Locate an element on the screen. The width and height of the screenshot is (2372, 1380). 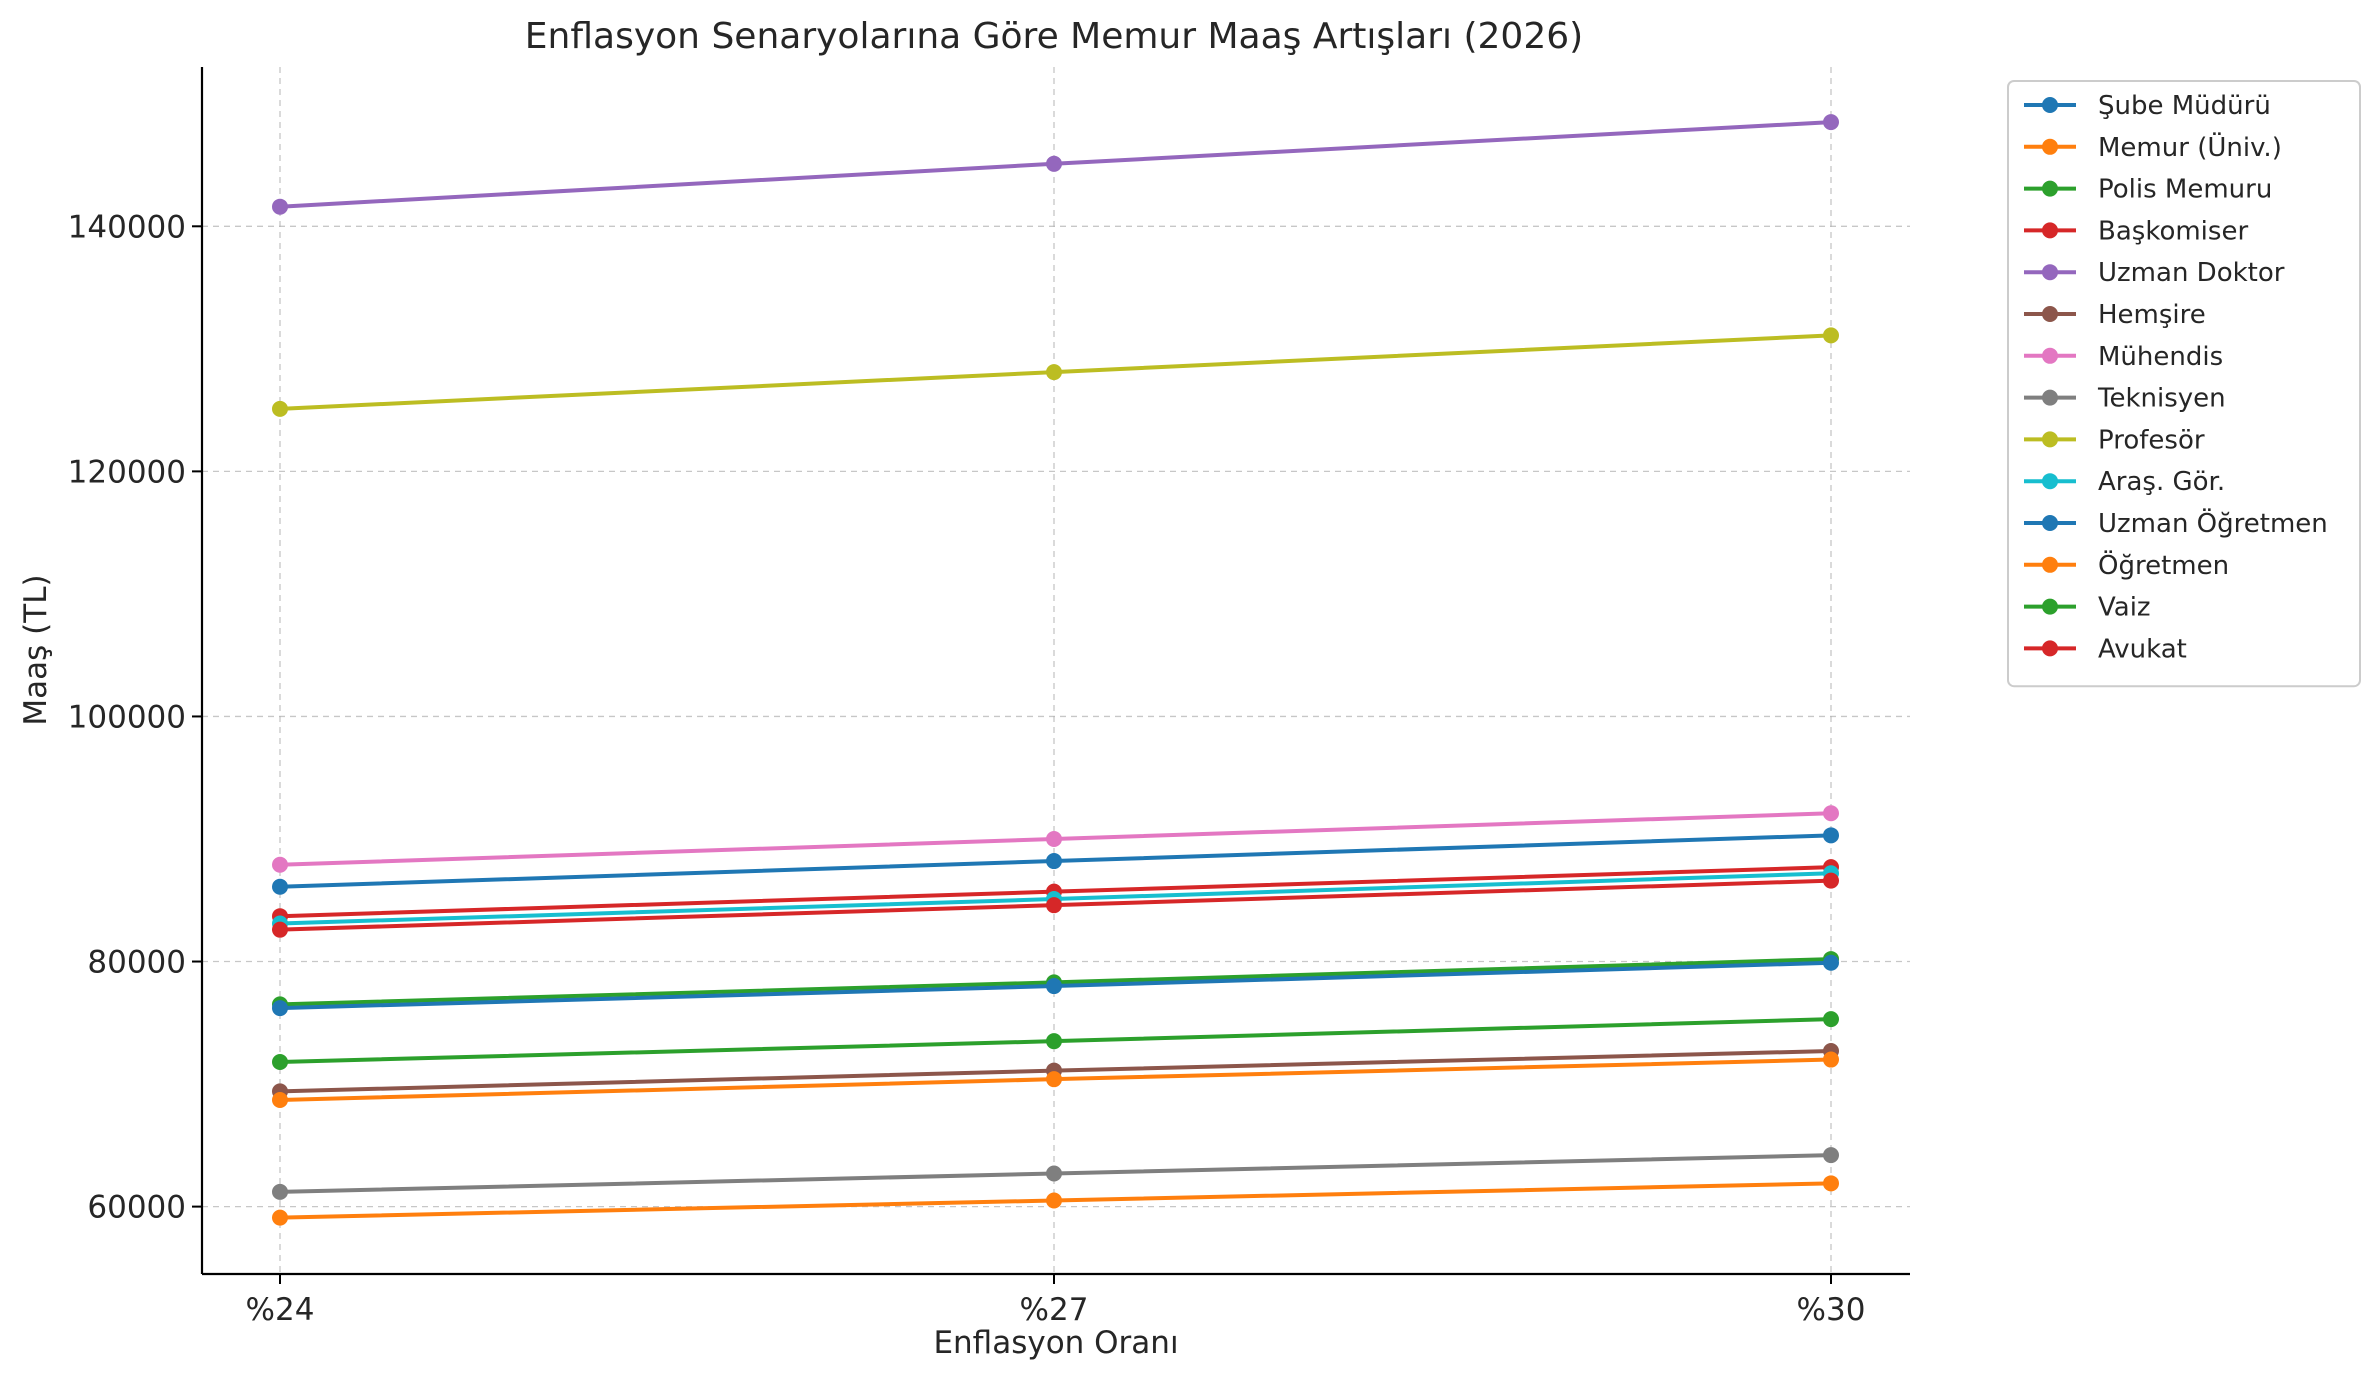
legend-label: Uzman Doktor is located at coordinates (2191, 273).